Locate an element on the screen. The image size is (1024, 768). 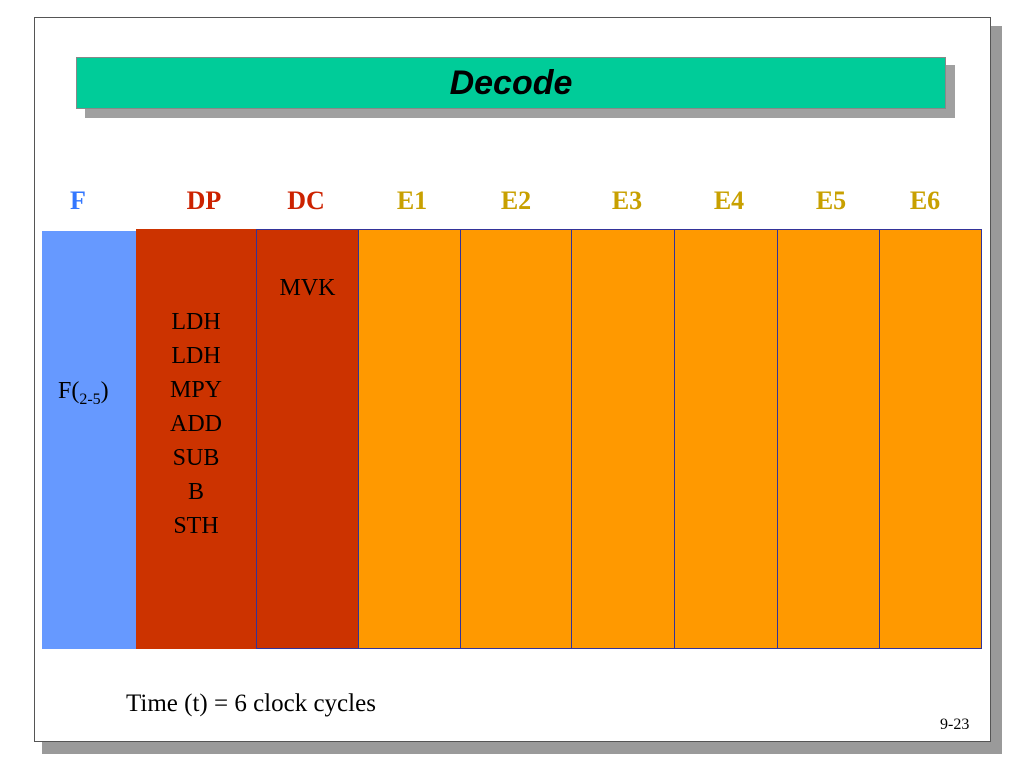
list-item: MVK is located at coordinates (307, 288).